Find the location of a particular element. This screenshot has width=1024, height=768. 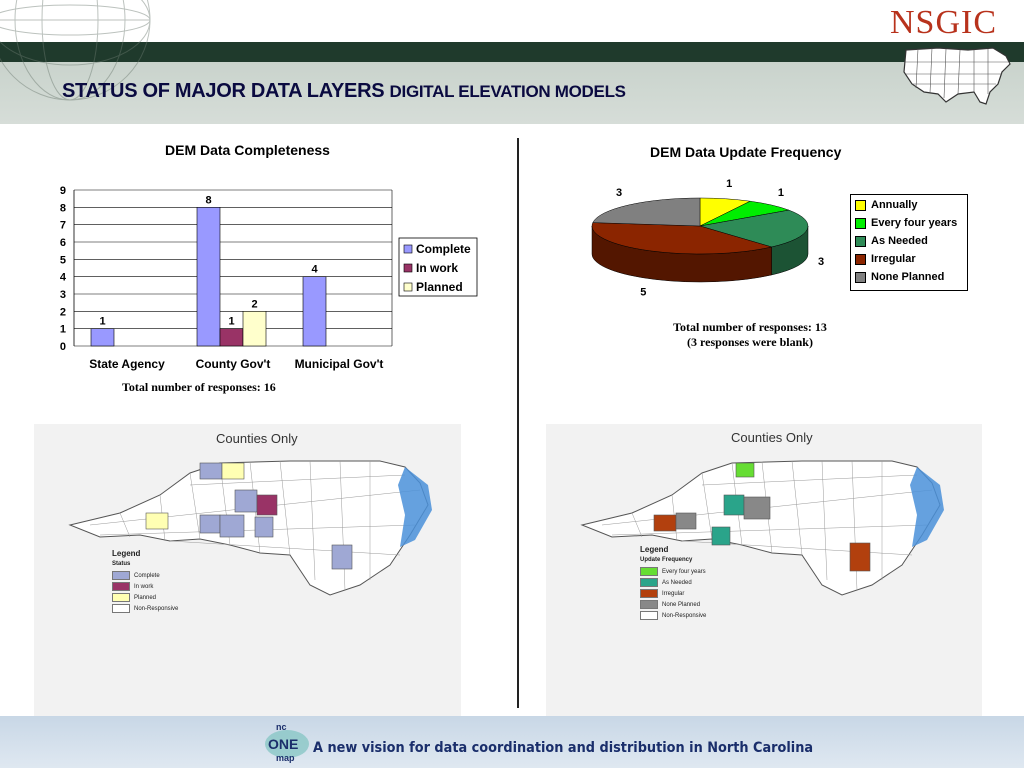

globe-graphic is located at coordinates (75, 50).